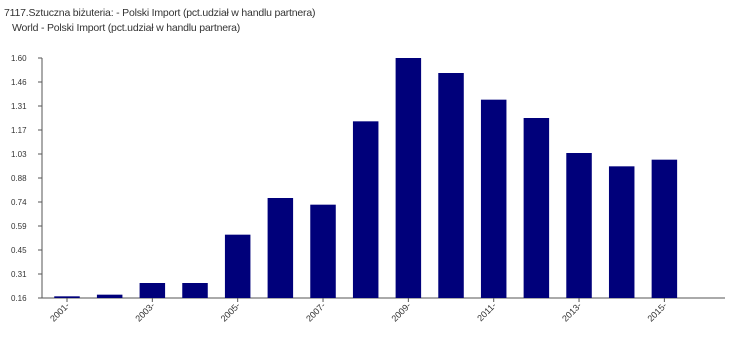 The width and height of the screenshot is (733, 345). Describe the element at coordinates (19, 154) in the screenshot. I see `y-tick-label: 1.03` at that location.